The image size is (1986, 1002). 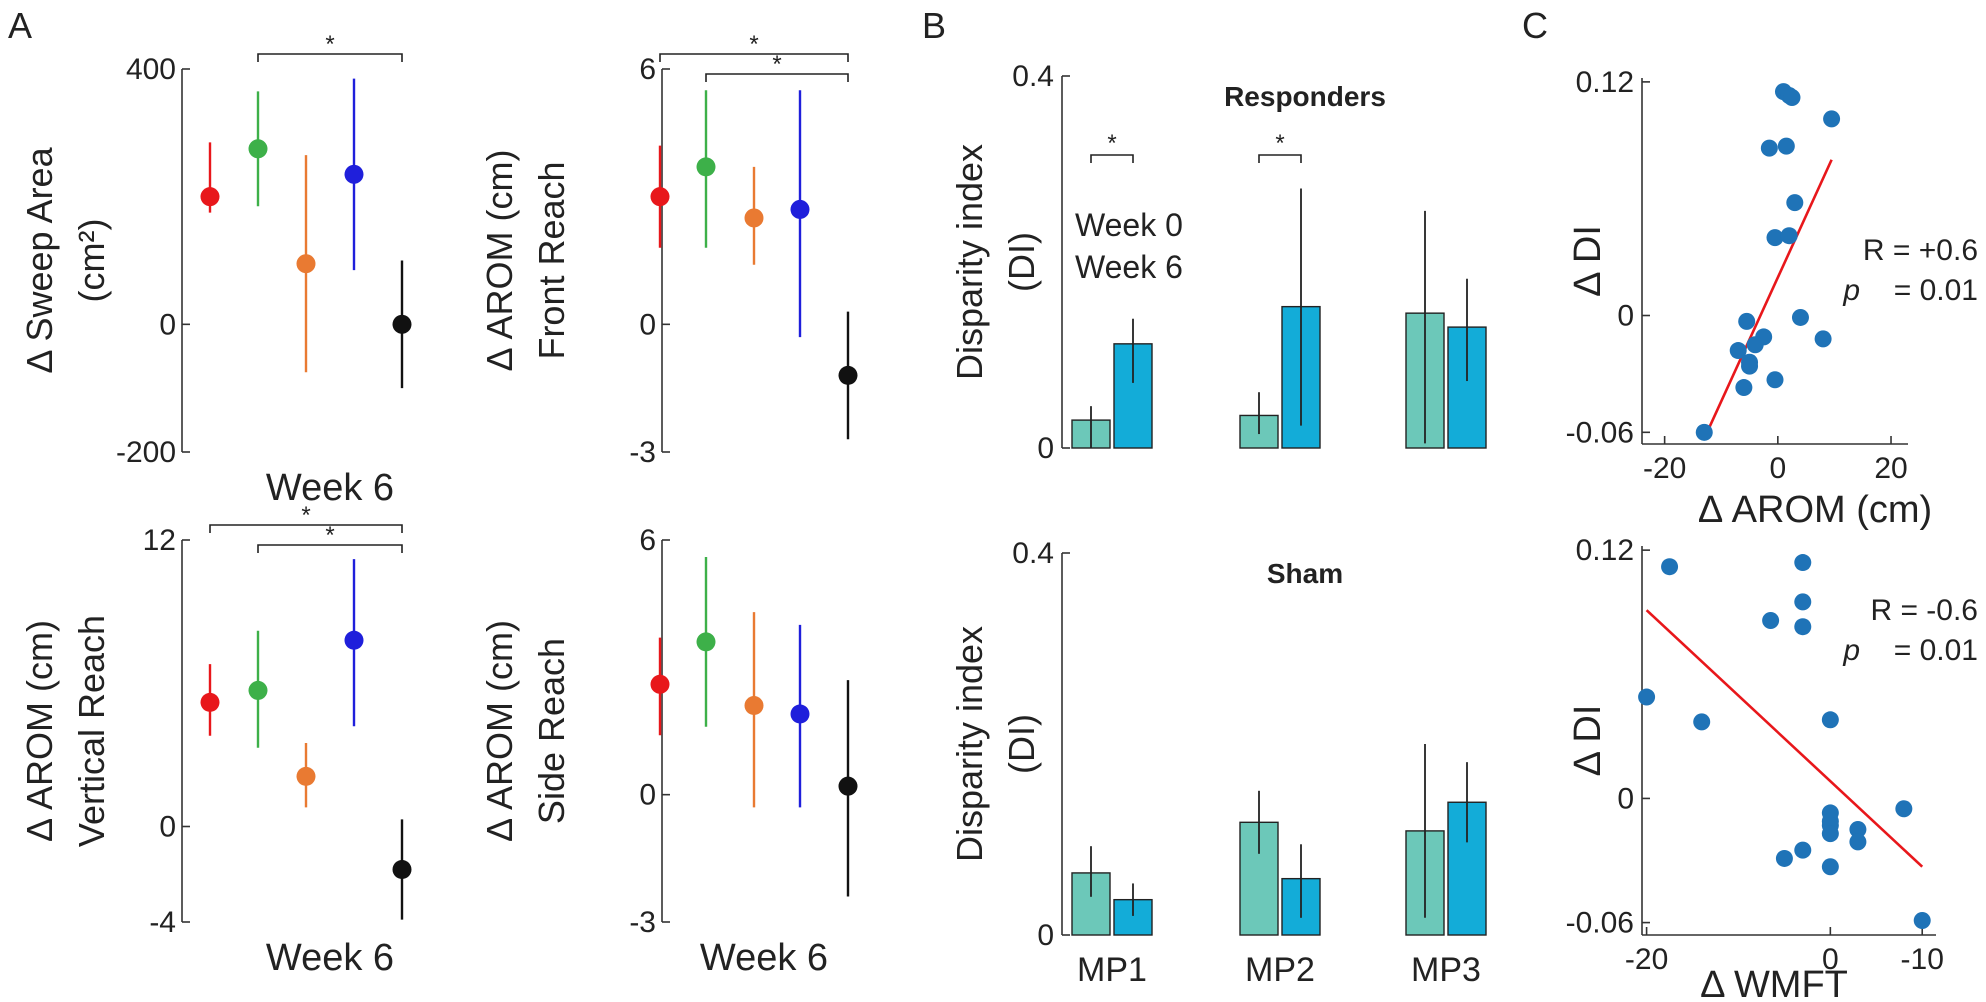 What do you see at coordinates (20, 25) in the screenshot?
I see `panel-label-a: A` at bounding box center [20, 25].